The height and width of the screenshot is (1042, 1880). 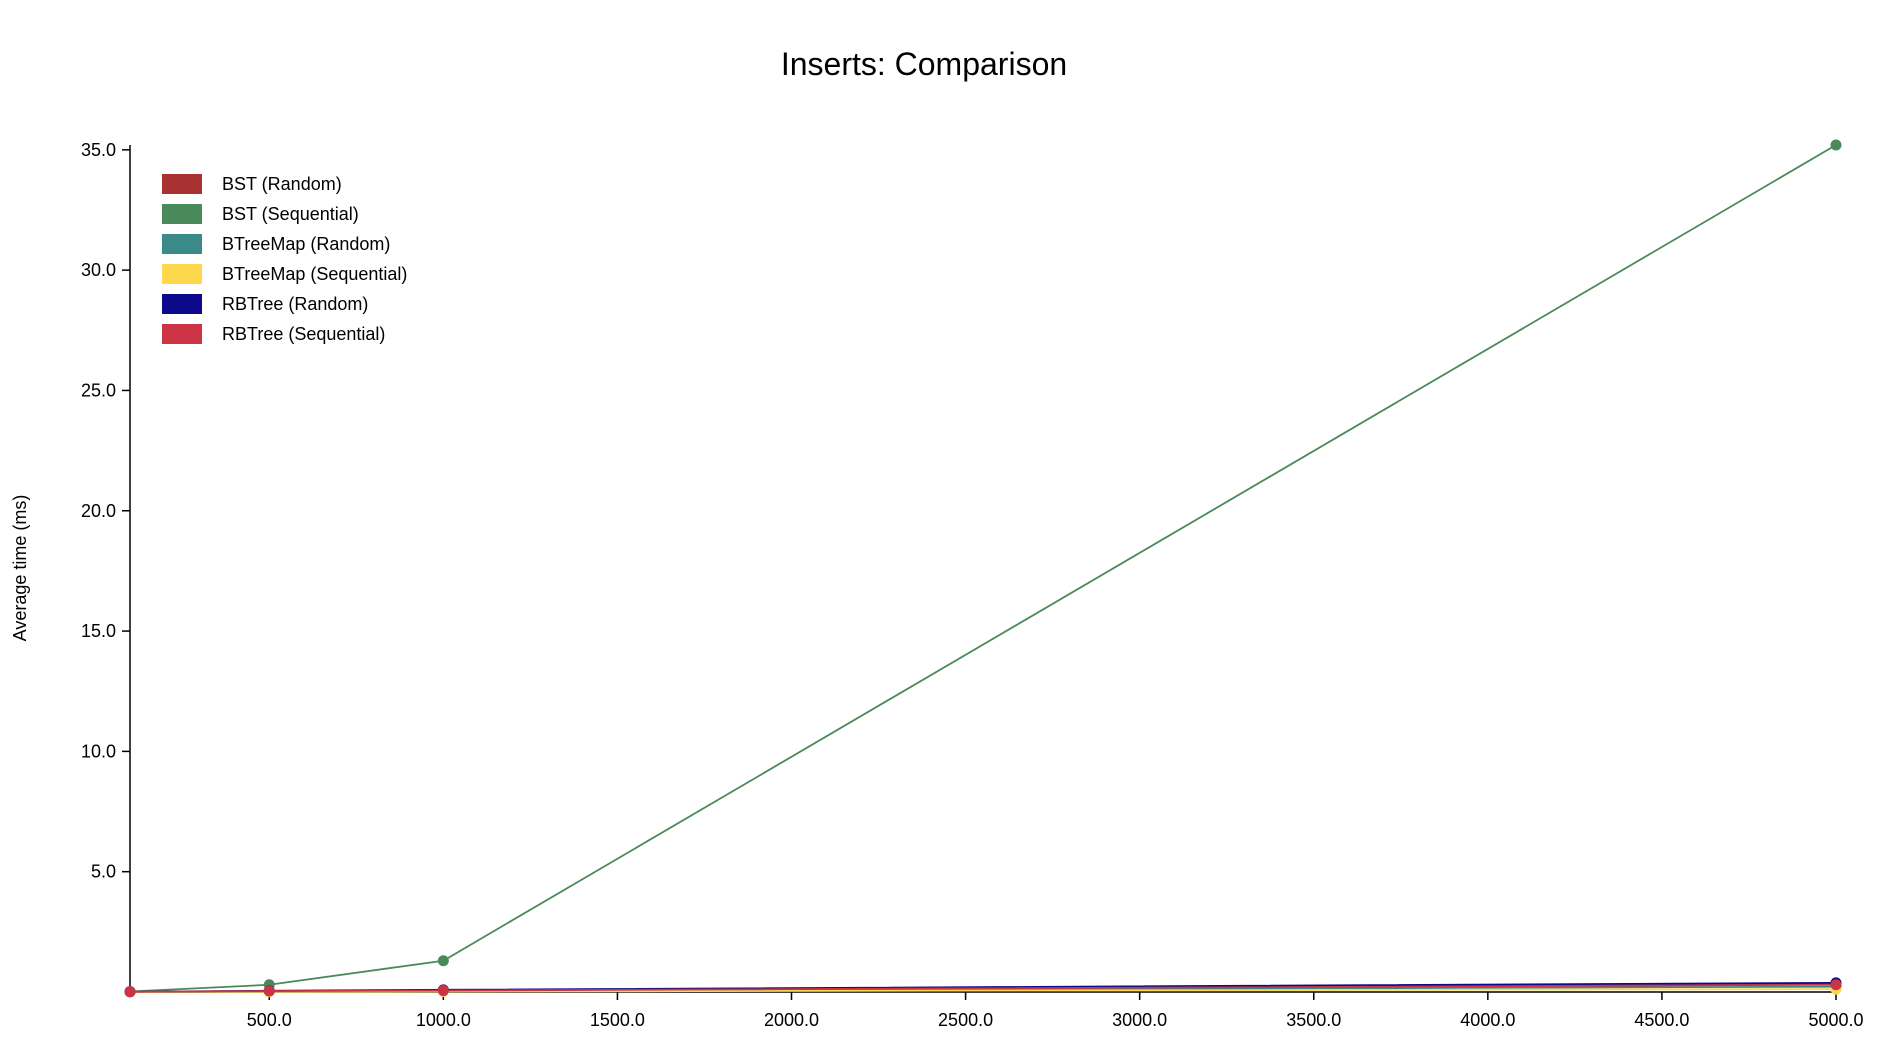 I want to click on x-tick-label: 3500.0, so click(x=1313, y=1020).